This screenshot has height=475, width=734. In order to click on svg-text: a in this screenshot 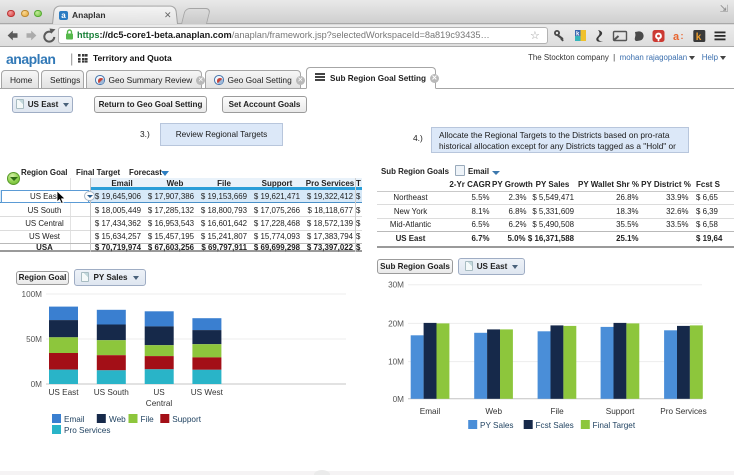, I will do `click(676, 37)`.